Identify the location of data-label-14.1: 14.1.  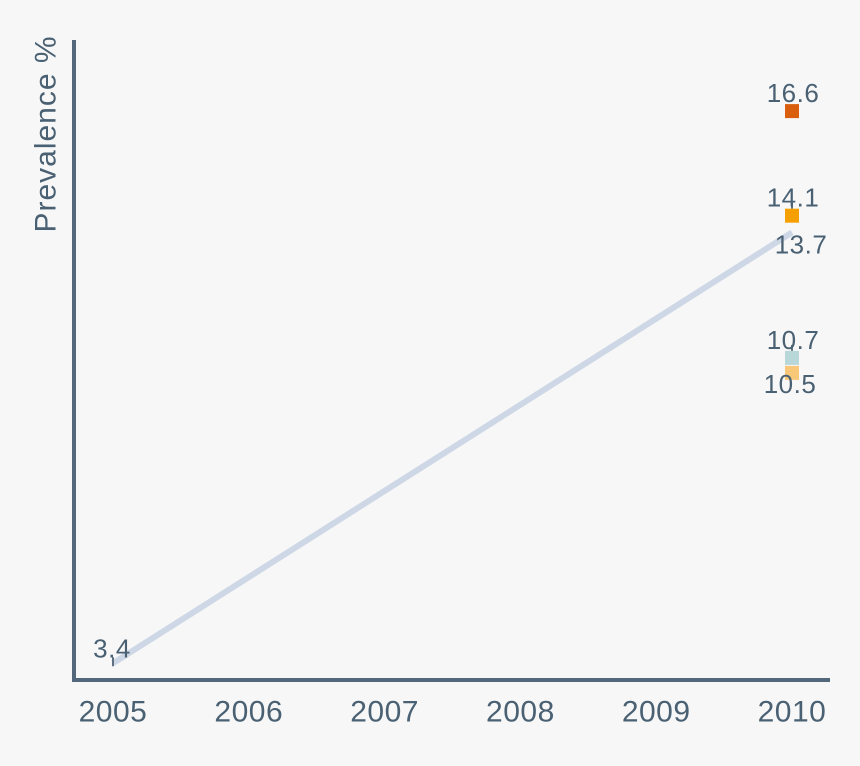
(793, 198).